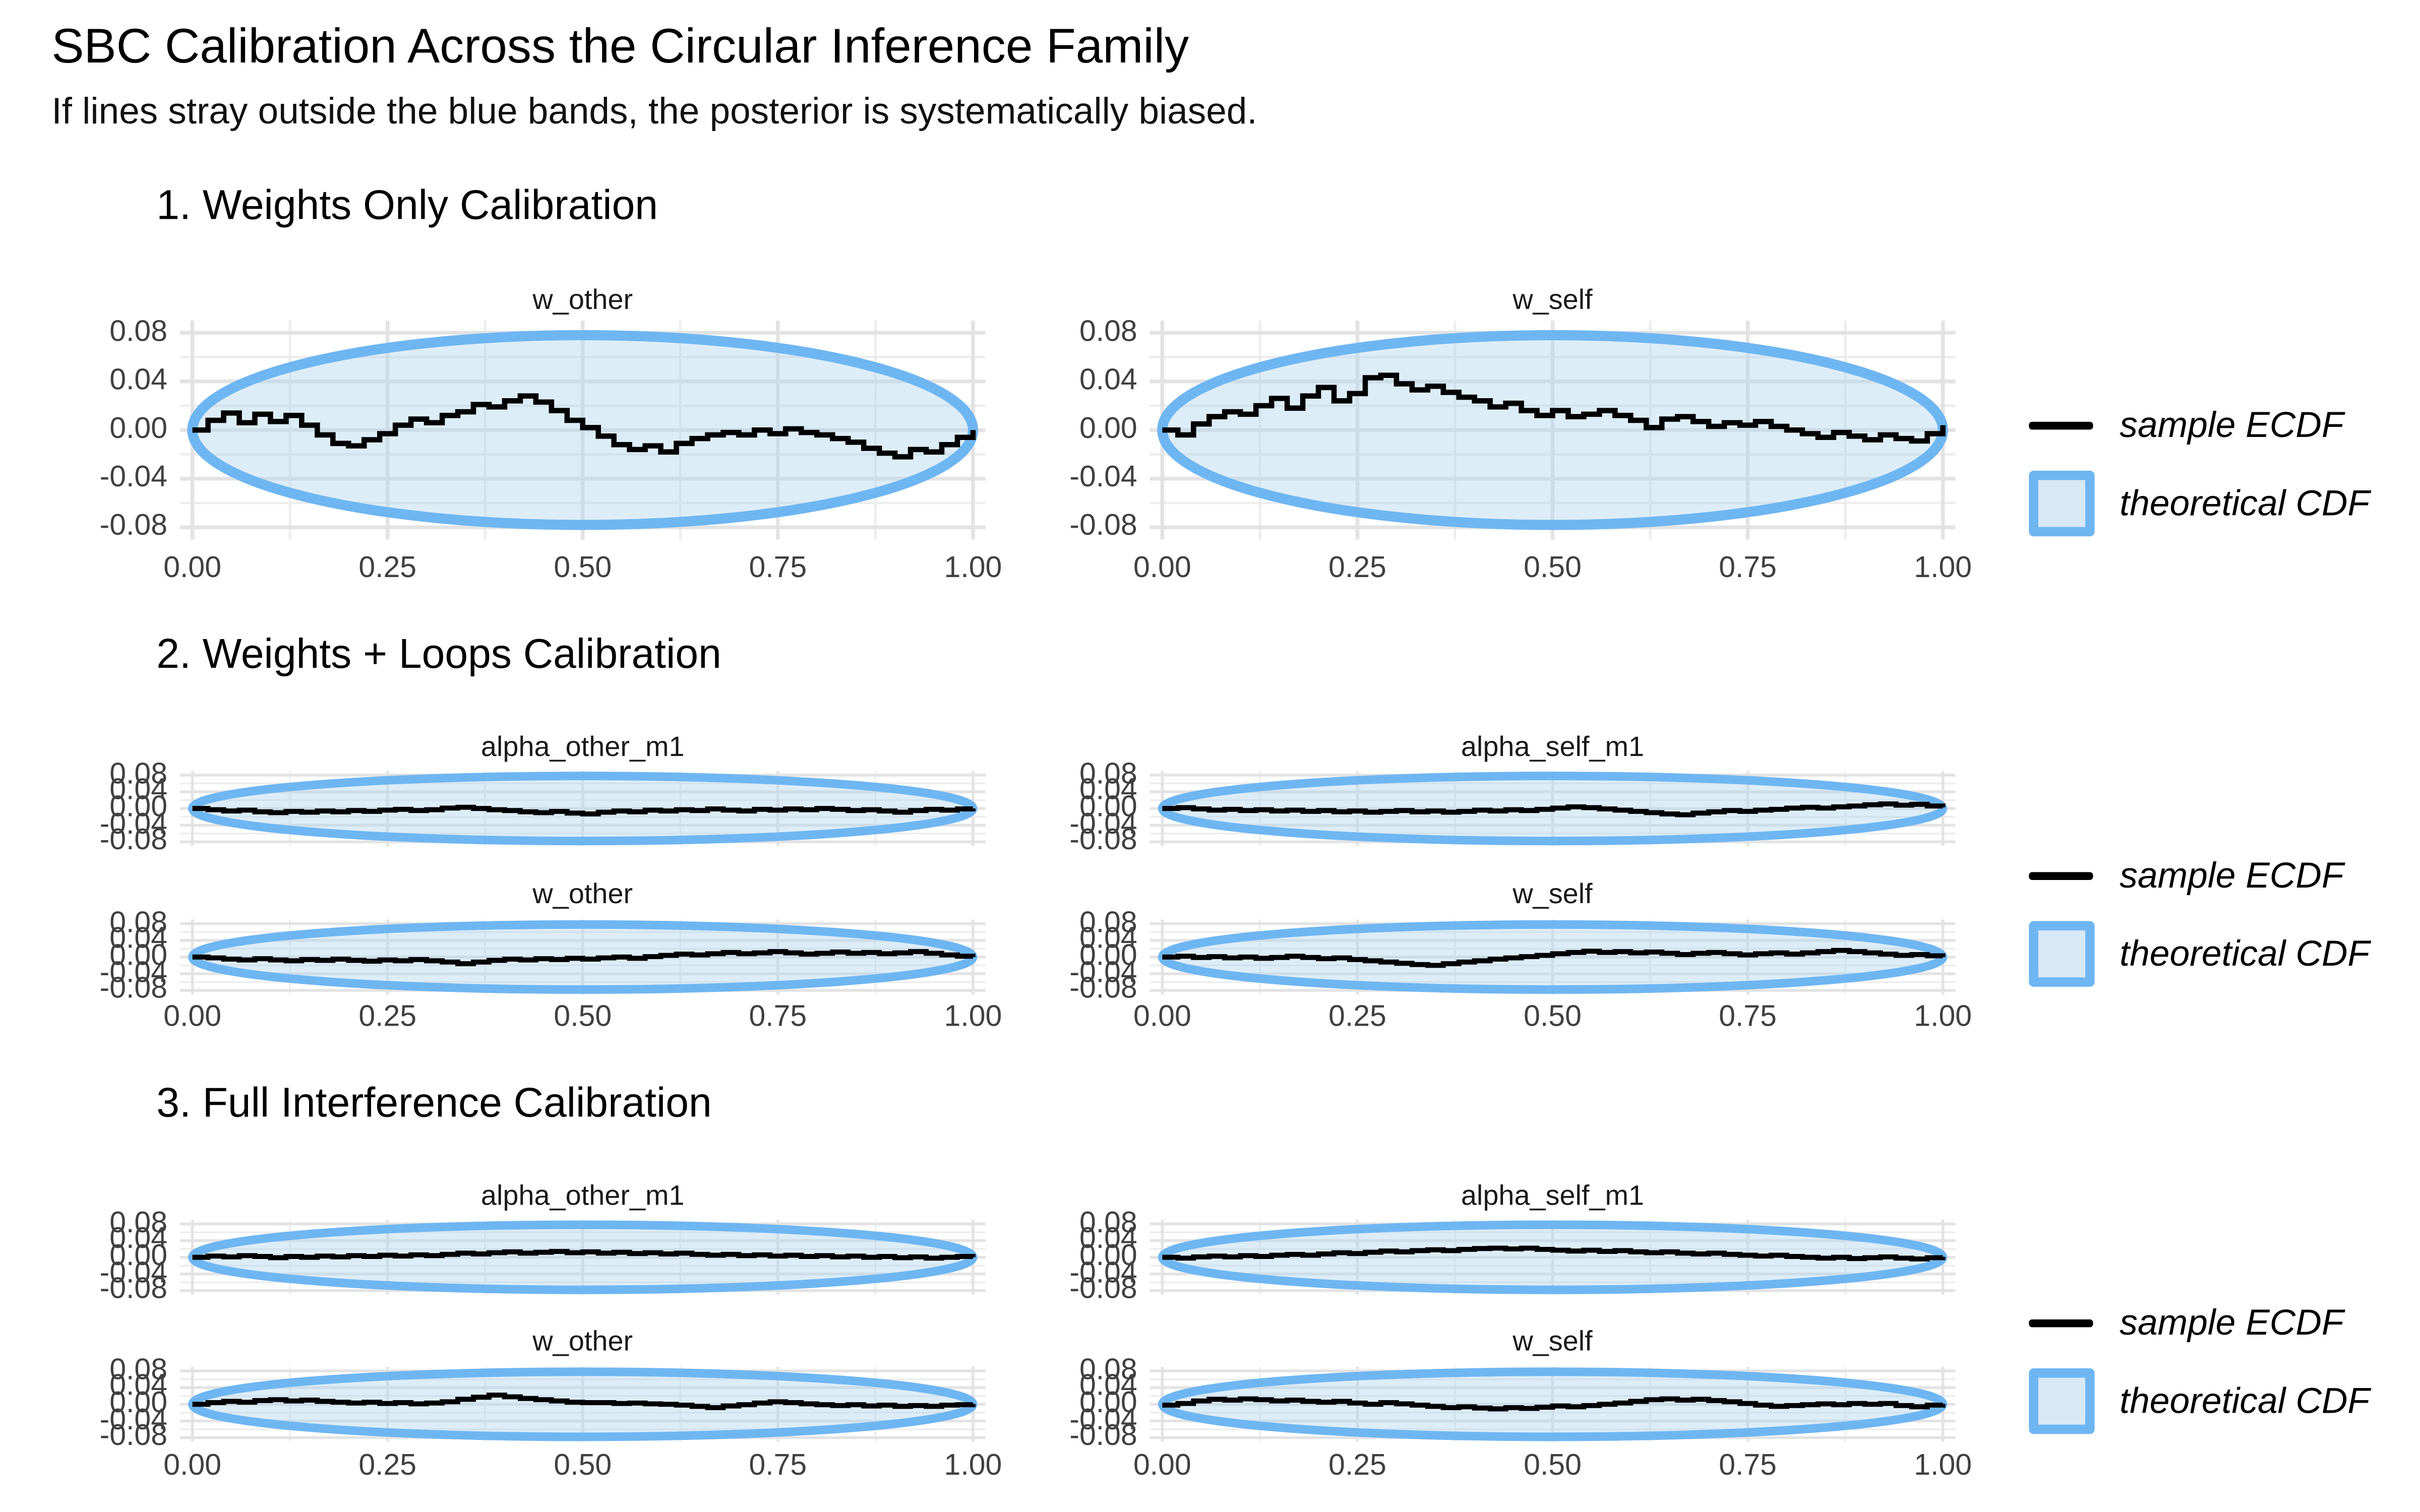  What do you see at coordinates (1552, 1341) in the screenshot?
I see `panel-strip-title: w_self` at bounding box center [1552, 1341].